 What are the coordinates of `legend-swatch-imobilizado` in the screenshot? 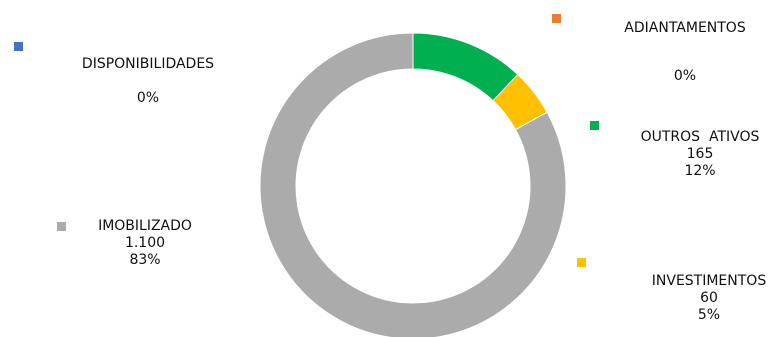 It's located at (61, 226).